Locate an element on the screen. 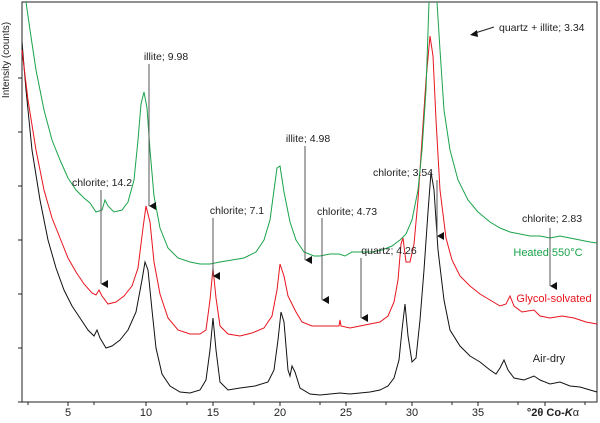 The width and height of the screenshot is (600, 423). x-tick-25: 25 is located at coordinates (346, 412).